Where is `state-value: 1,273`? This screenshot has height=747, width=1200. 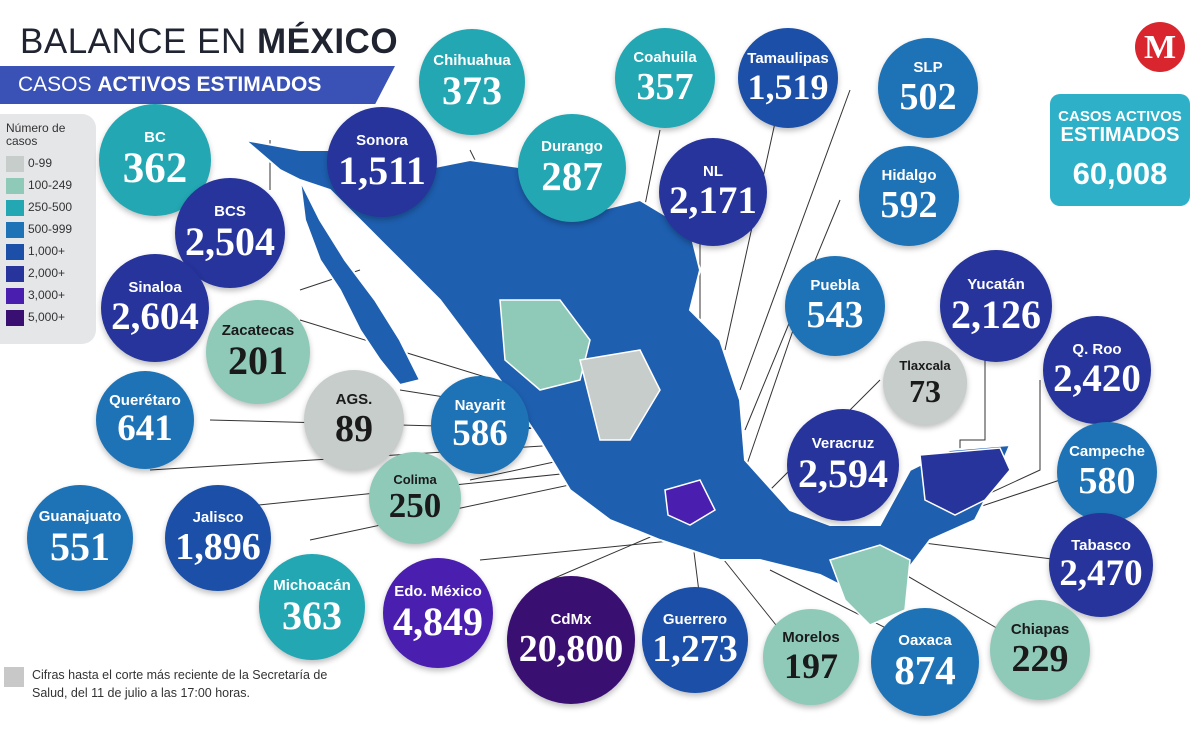
state-value: 1,273 is located at coordinates (695, 648).